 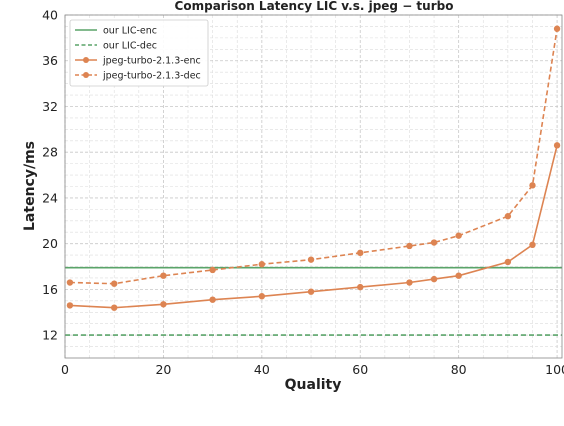 What do you see at coordinates (151, 76) in the screenshot?
I see `legend-label: jpeg-turbo-2.1.3-dec` at bounding box center [151, 76].